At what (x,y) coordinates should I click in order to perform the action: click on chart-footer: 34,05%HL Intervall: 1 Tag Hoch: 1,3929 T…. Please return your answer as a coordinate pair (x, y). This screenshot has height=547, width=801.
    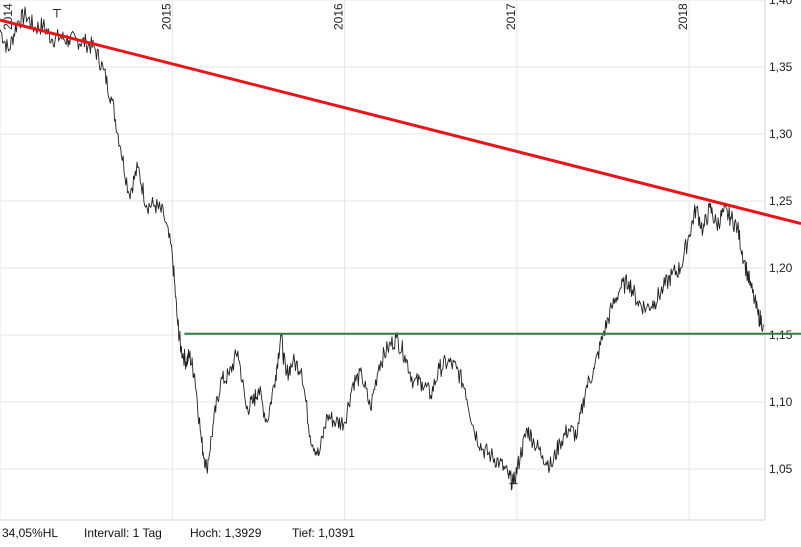
    Looking at the image, I should click on (400, 534).